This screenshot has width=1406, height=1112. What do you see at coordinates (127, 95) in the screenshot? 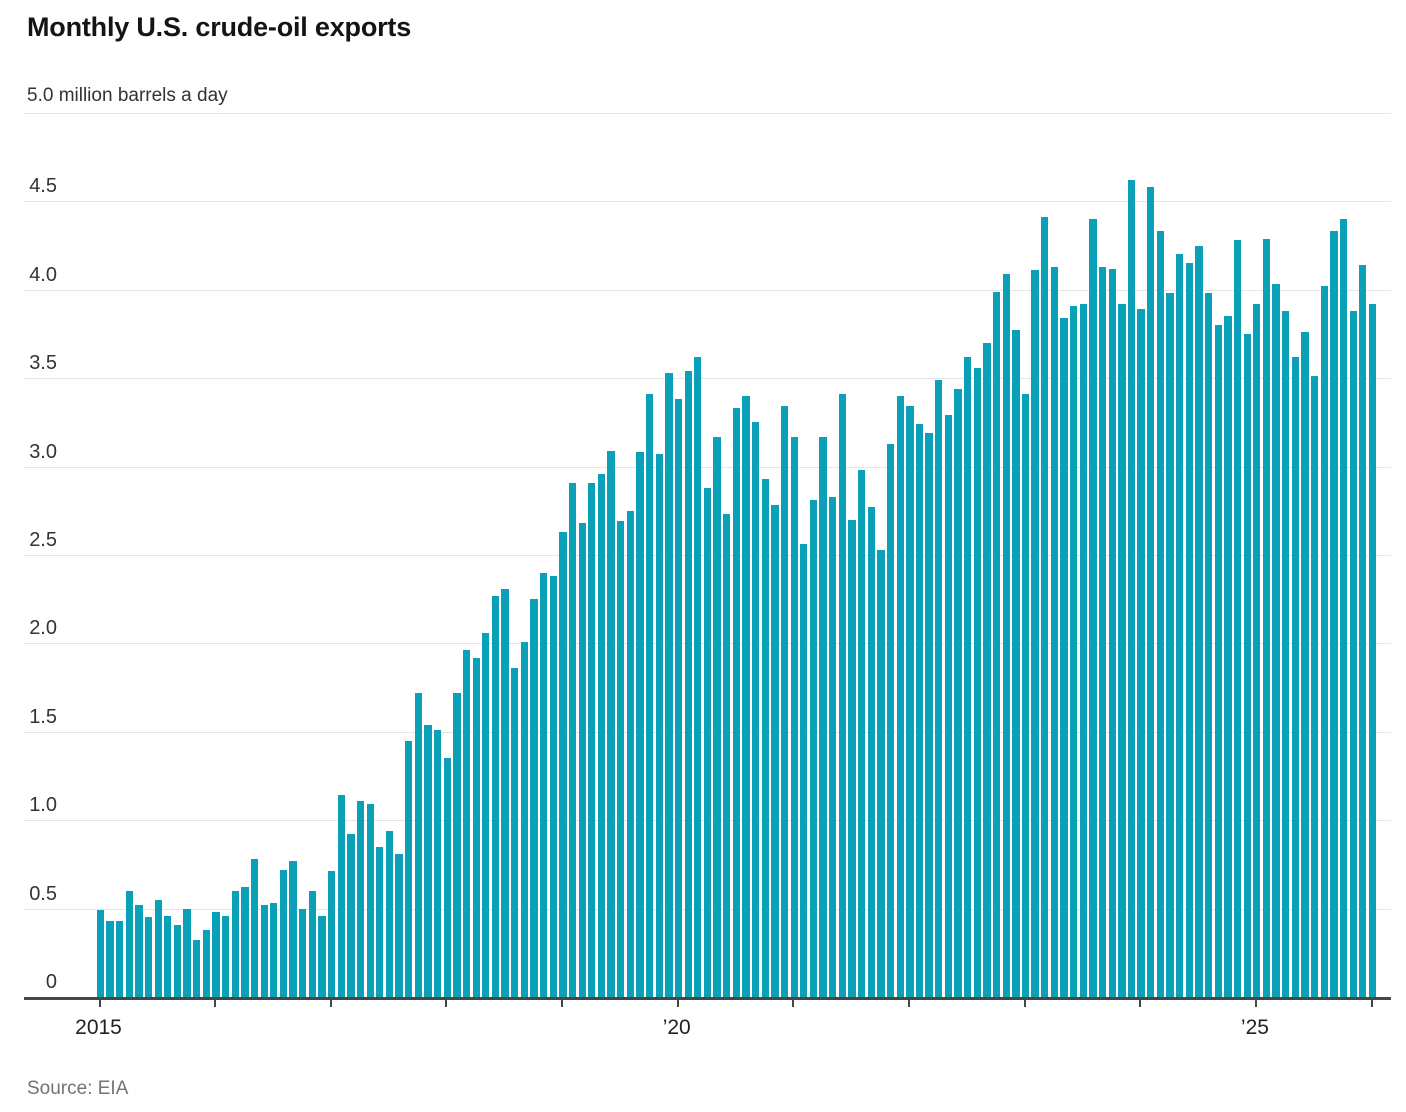
I see `y-axis-unit-label: 5.0 million barrels a day` at bounding box center [127, 95].